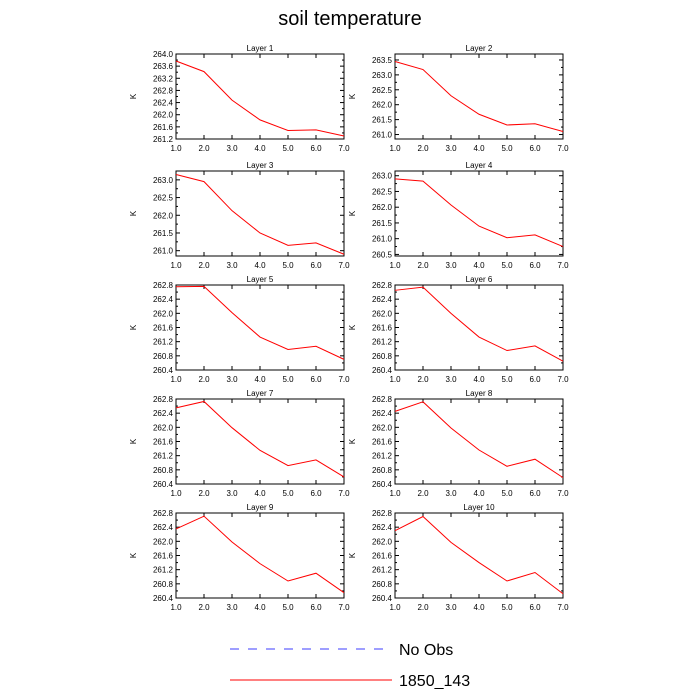 Image resolution: width=700 pixels, height=700 pixels. Describe the element at coordinates (382, 60) in the screenshot. I see `y-tick-label: 263.5` at that location.